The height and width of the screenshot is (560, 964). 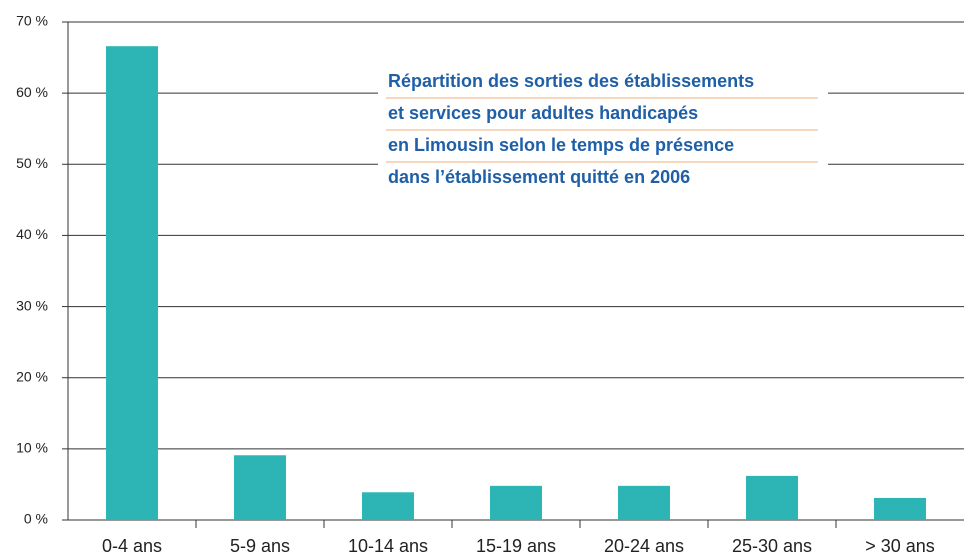 What do you see at coordinates (539, 177) in the screenshot?
I see `chart-title: dans l’établissement quitté en 2006` at bounding box center [539, 177].